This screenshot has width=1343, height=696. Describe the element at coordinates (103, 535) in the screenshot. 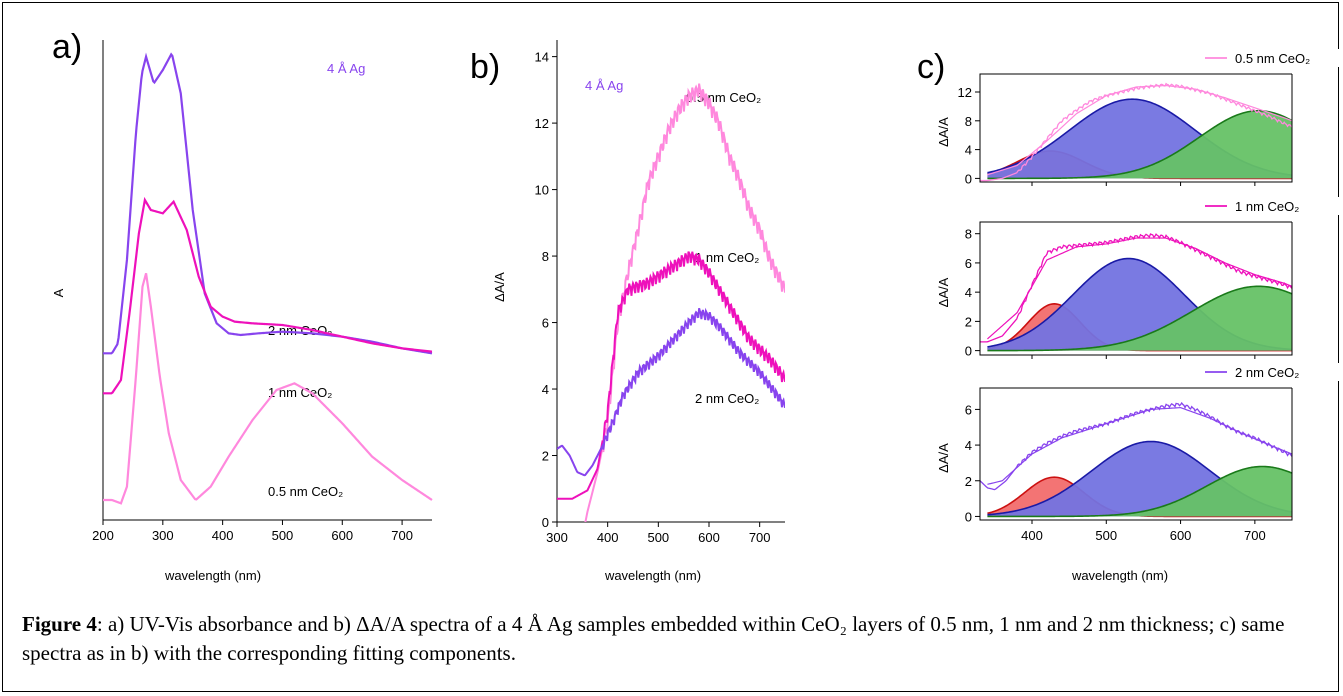

I see `panel-a-xtick-label: 200` at that location.